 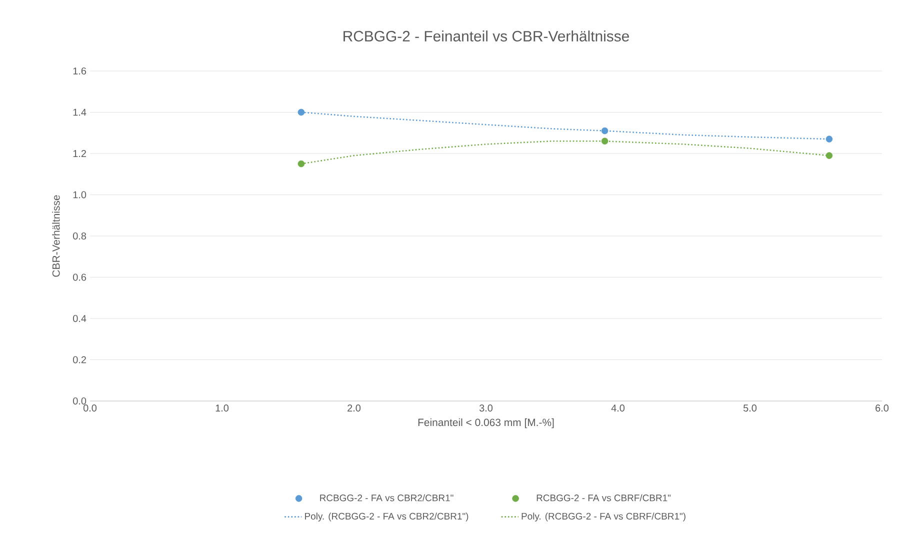 What do you see at coordinates (750, 408) in the screenshot?
I see `x-tick-label: 5.0` at bounding box center [750, 408].